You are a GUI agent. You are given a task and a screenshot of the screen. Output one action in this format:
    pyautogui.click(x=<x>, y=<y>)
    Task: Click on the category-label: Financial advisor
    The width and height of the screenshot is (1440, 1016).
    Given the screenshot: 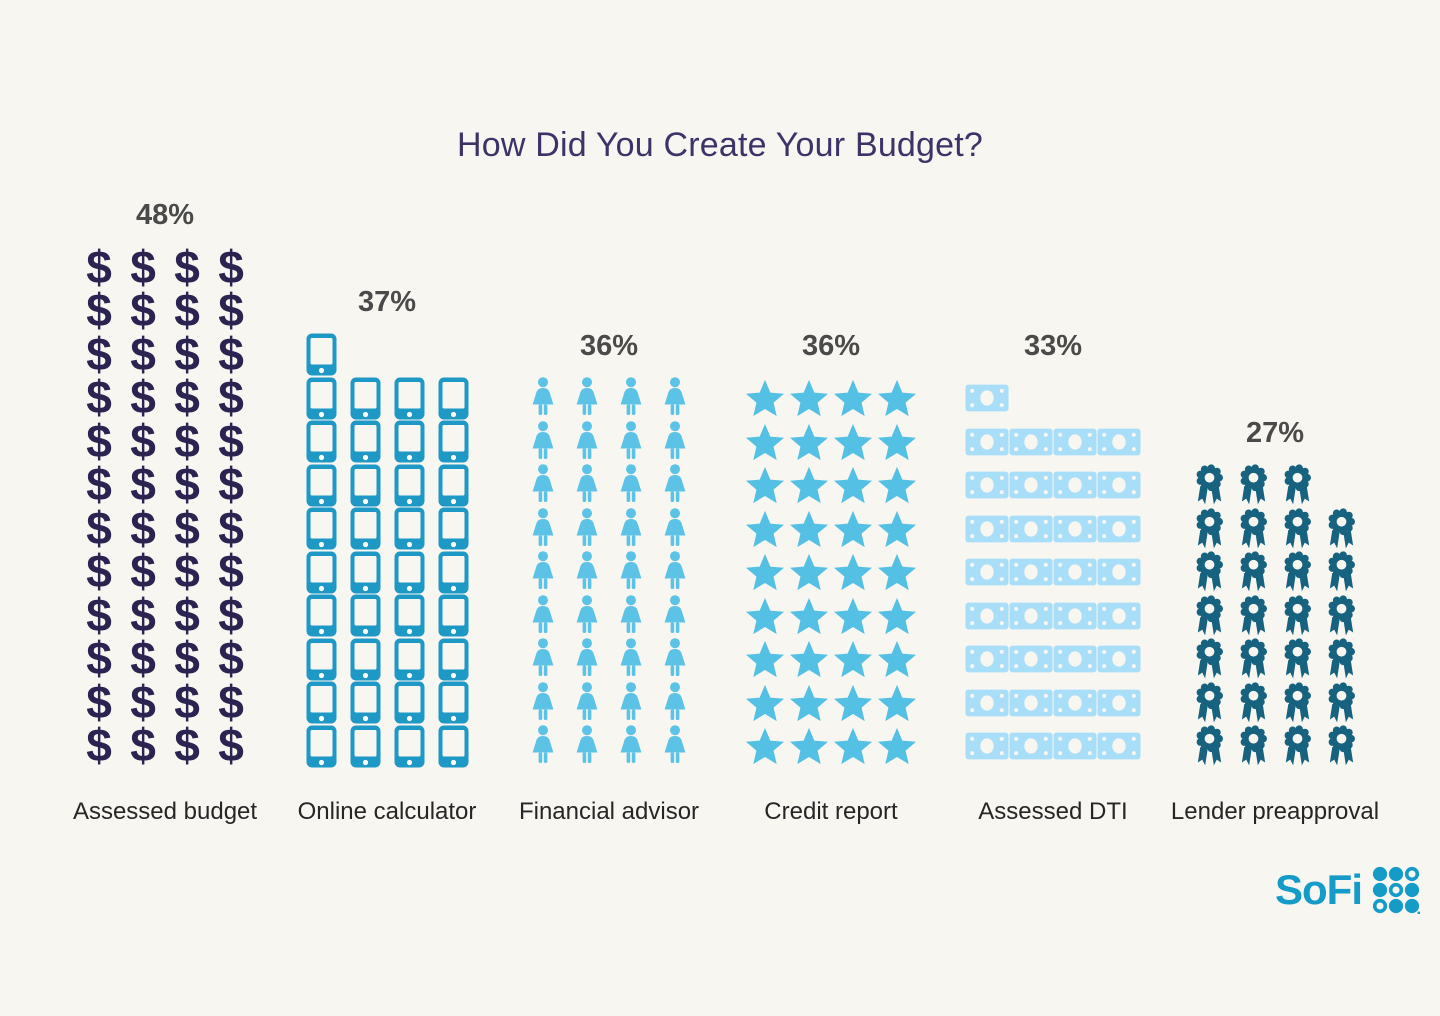 What is the action you would take?
    pyautogui.click(x=609, y=811)
    